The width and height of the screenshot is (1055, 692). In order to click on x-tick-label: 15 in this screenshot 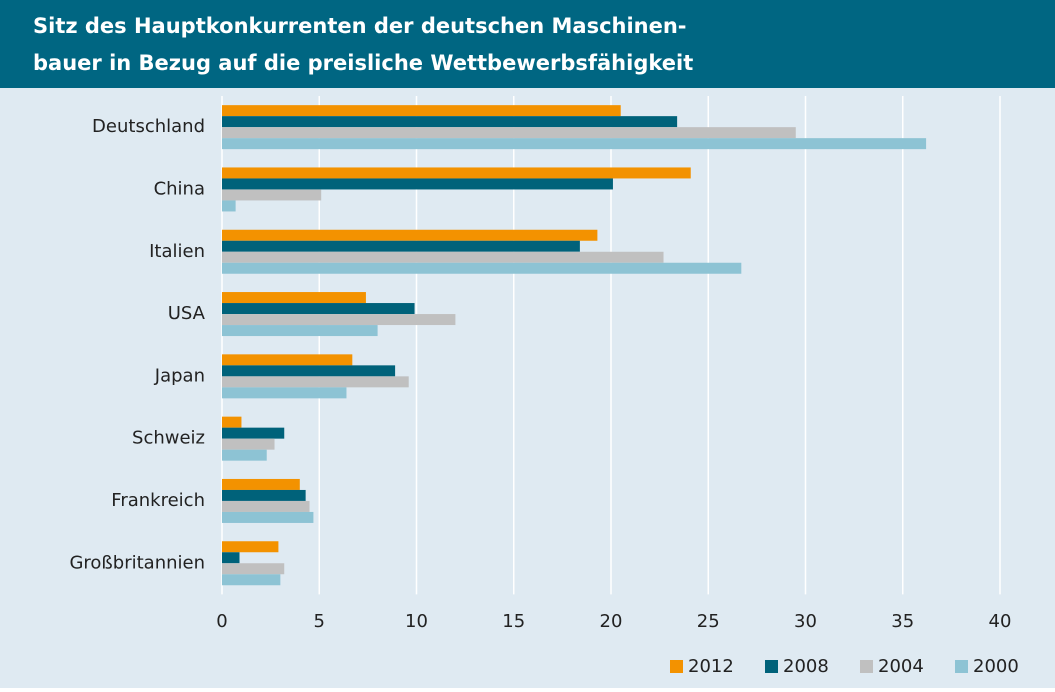, I will do `click(513, 621)`.